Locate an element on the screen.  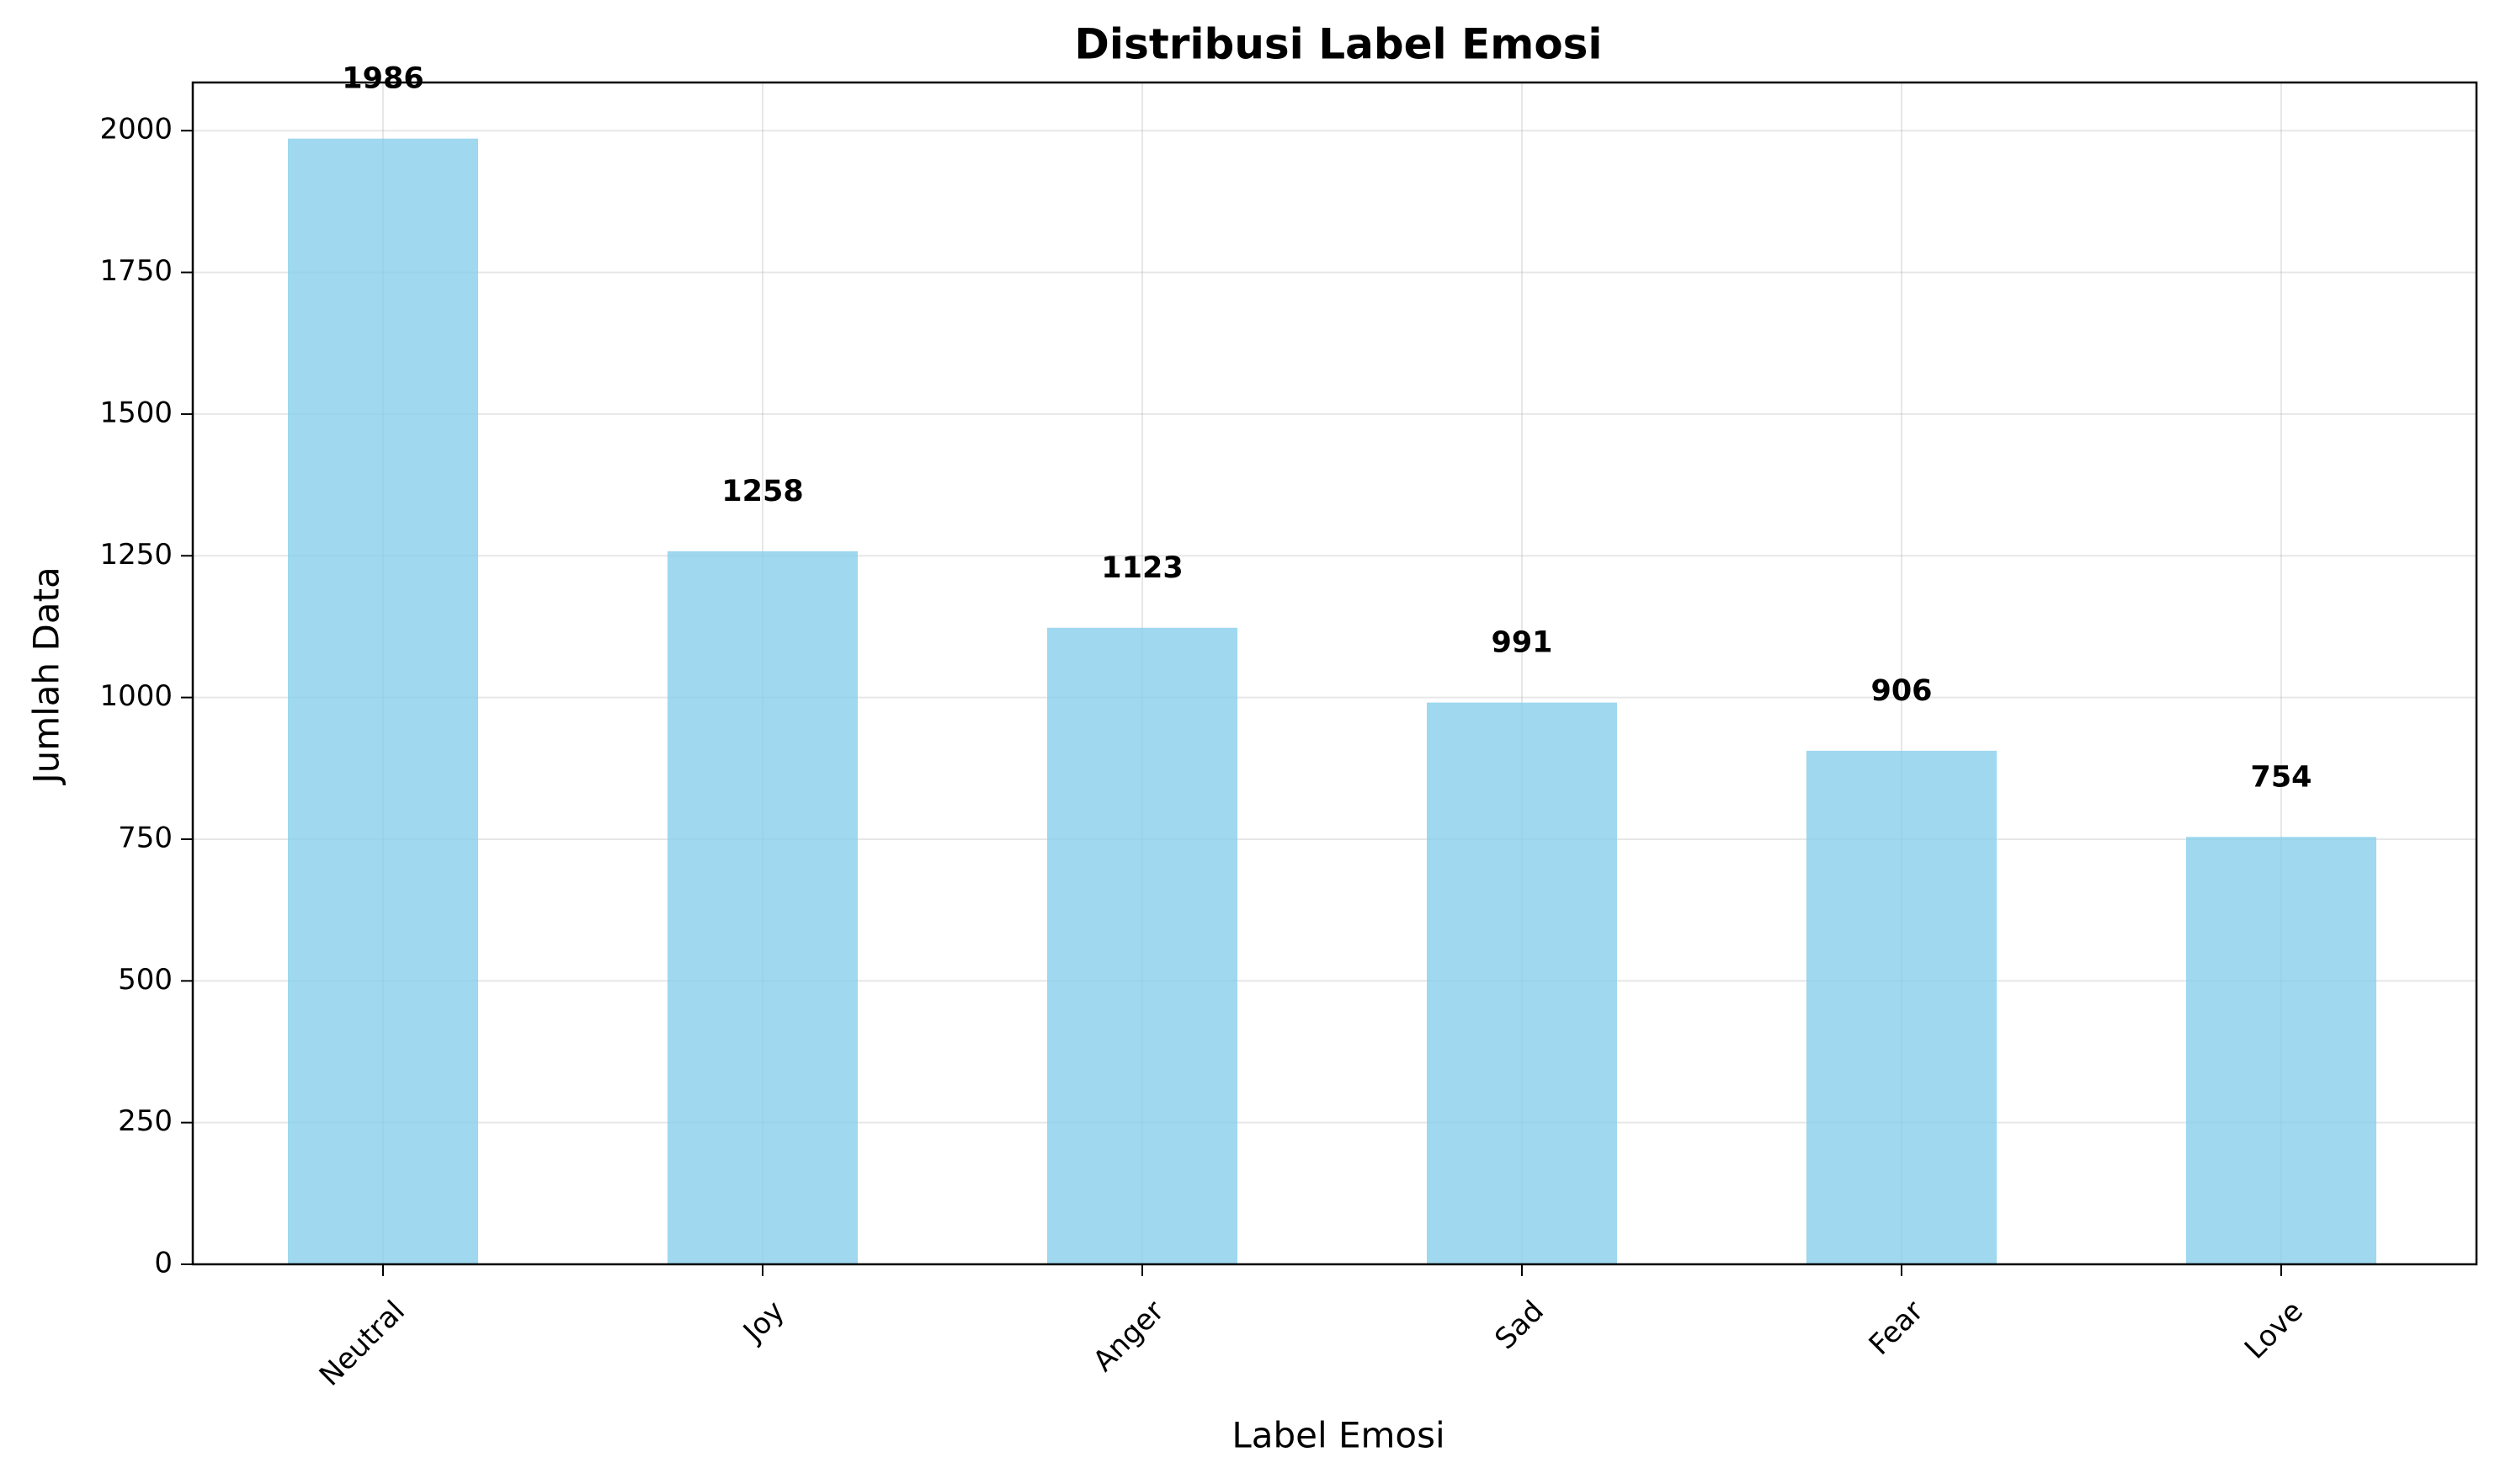
bar-neutral is located at coordinates (383, 701).